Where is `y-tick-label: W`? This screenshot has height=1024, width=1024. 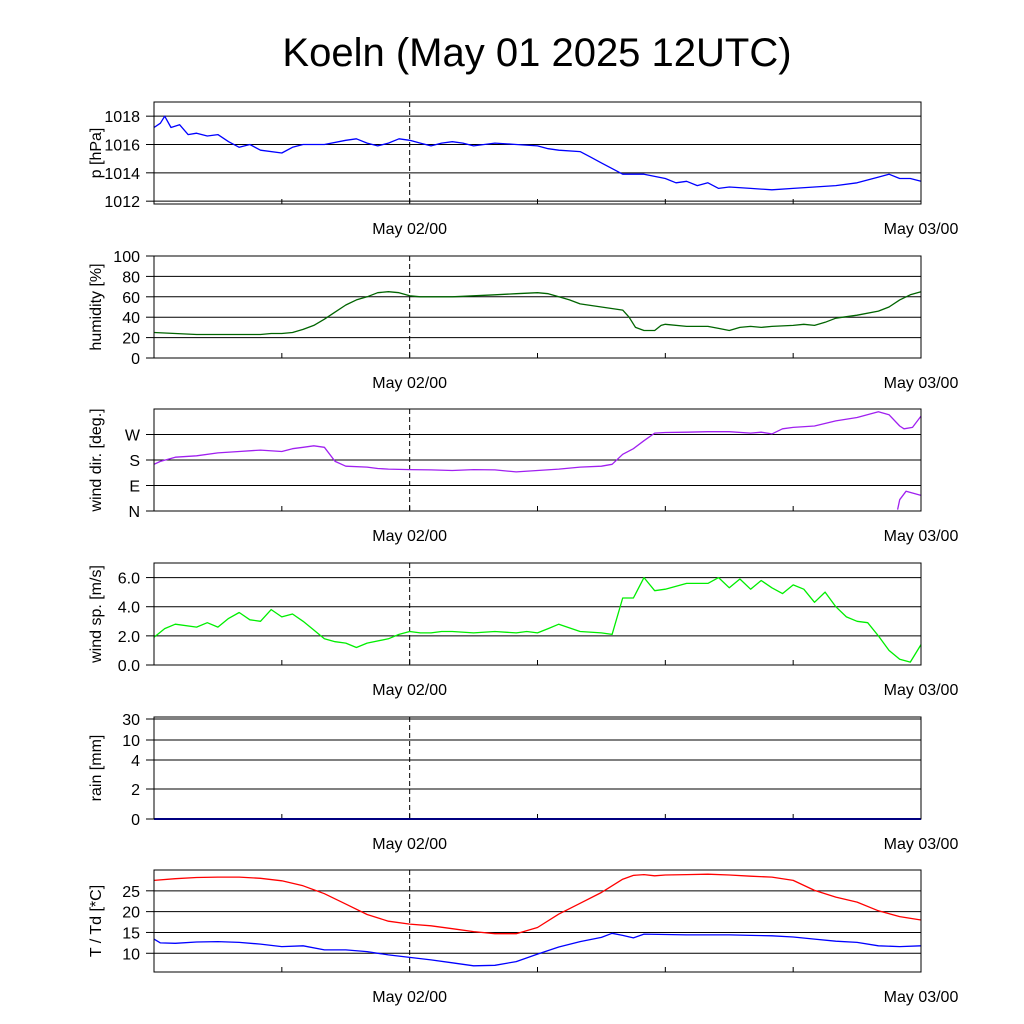
y-tick-label: W is located at coordinates (133, 436).